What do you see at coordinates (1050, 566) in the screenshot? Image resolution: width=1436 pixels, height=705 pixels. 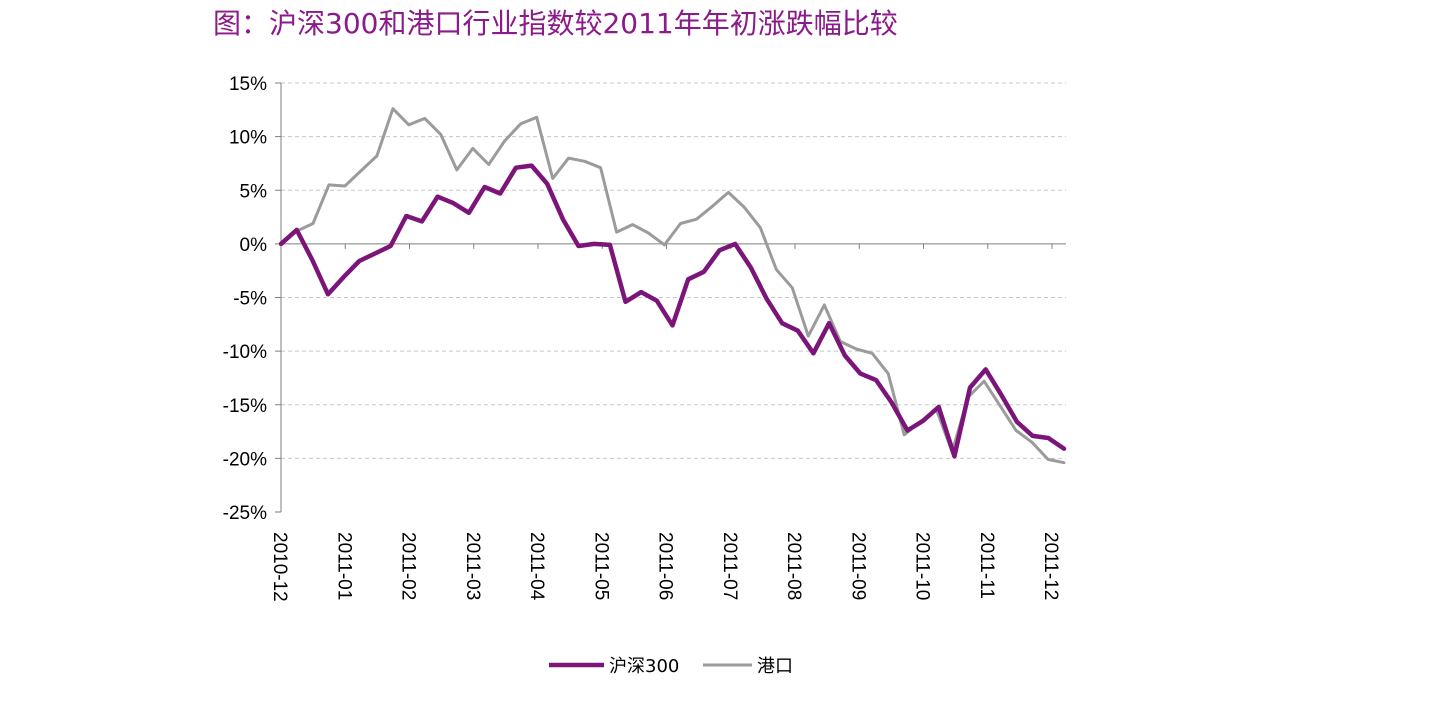 I see `x-tick-label: 2011-12` at bounding box center [1050, 566].